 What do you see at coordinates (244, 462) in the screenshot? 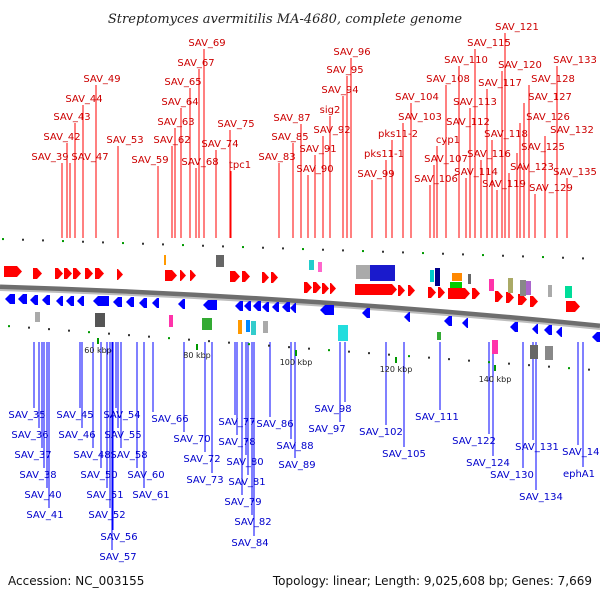
I see `gene-label-bottom: SAV_80` at bounding box center [244, 462].